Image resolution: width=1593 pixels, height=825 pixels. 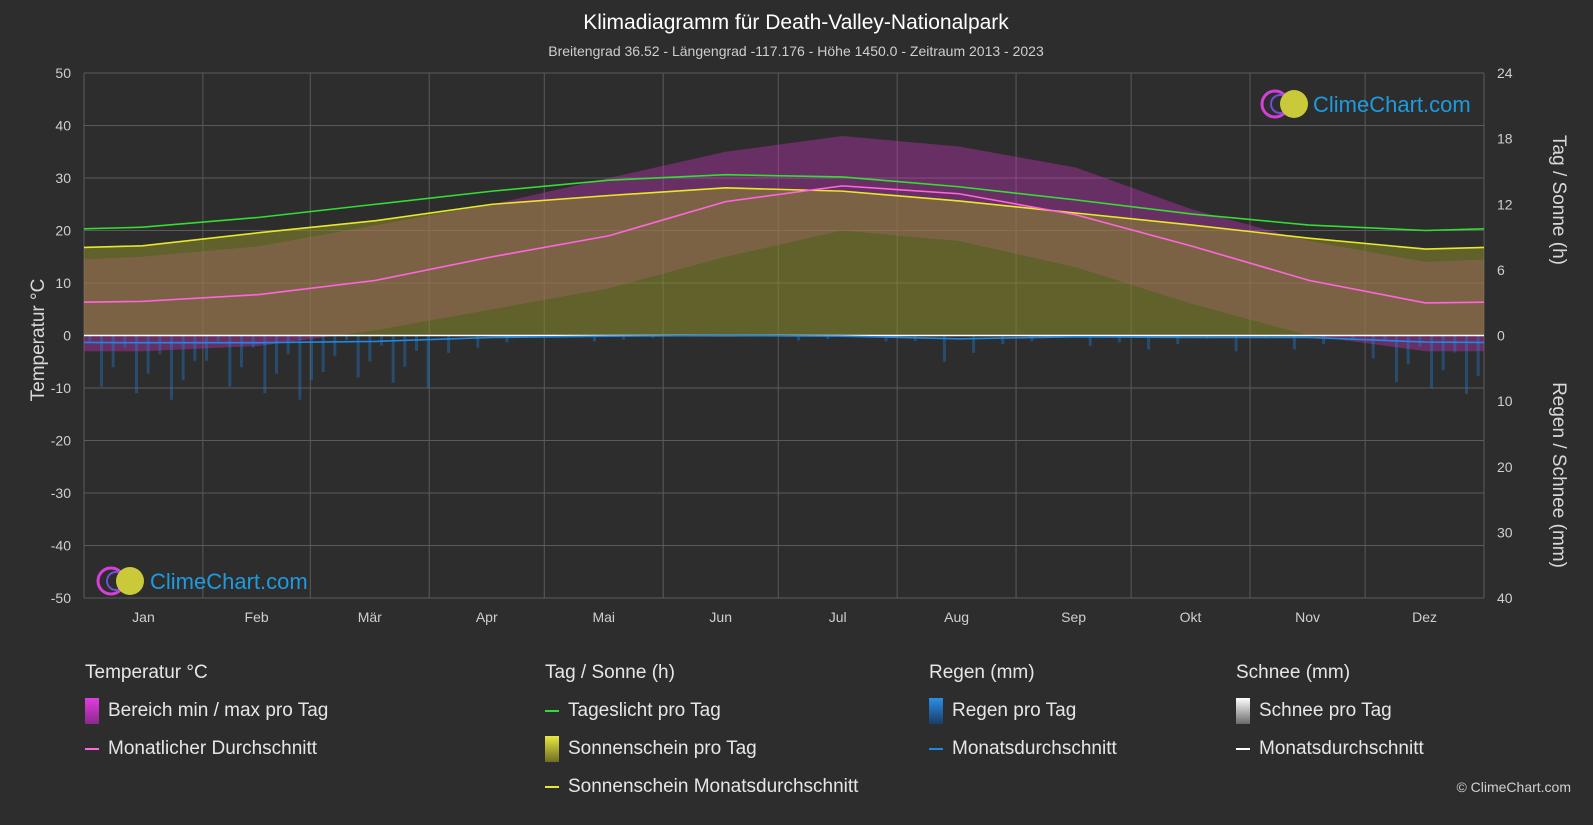 I want to click on daylight-line, so click(x=784, y=202).